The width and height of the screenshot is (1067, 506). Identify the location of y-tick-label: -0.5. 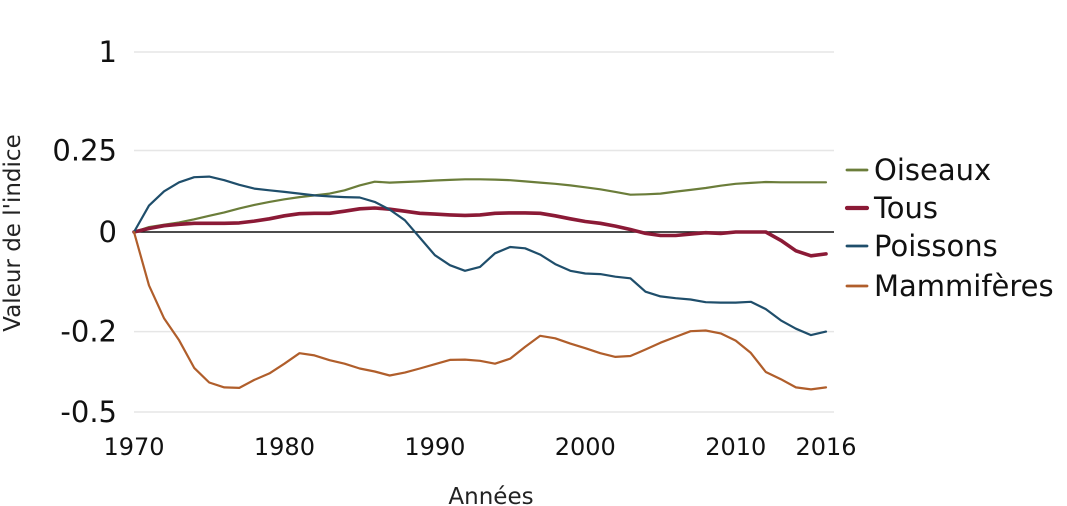
(88, 412).